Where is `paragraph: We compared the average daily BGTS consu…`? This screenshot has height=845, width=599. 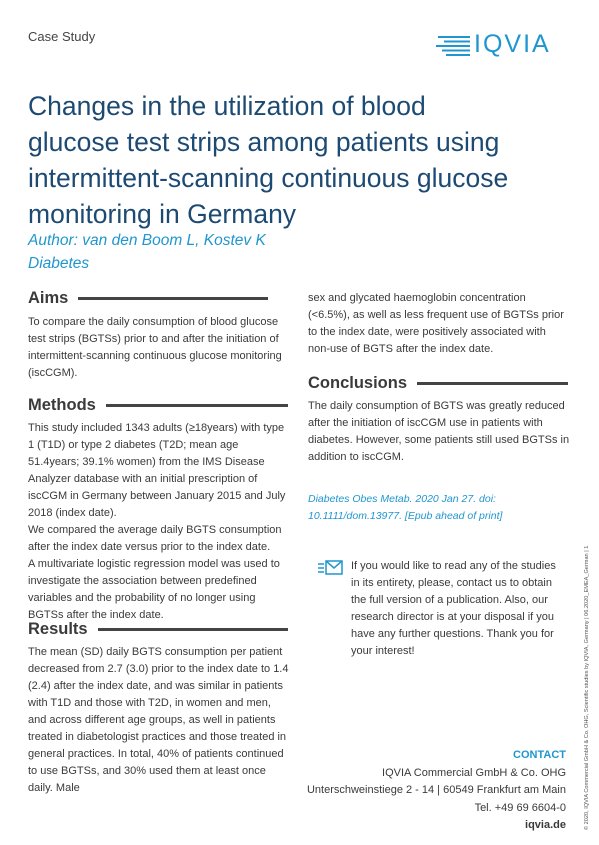
paragraph: We compared the average daily BGTS consu… is located at coordinates (155, 538).